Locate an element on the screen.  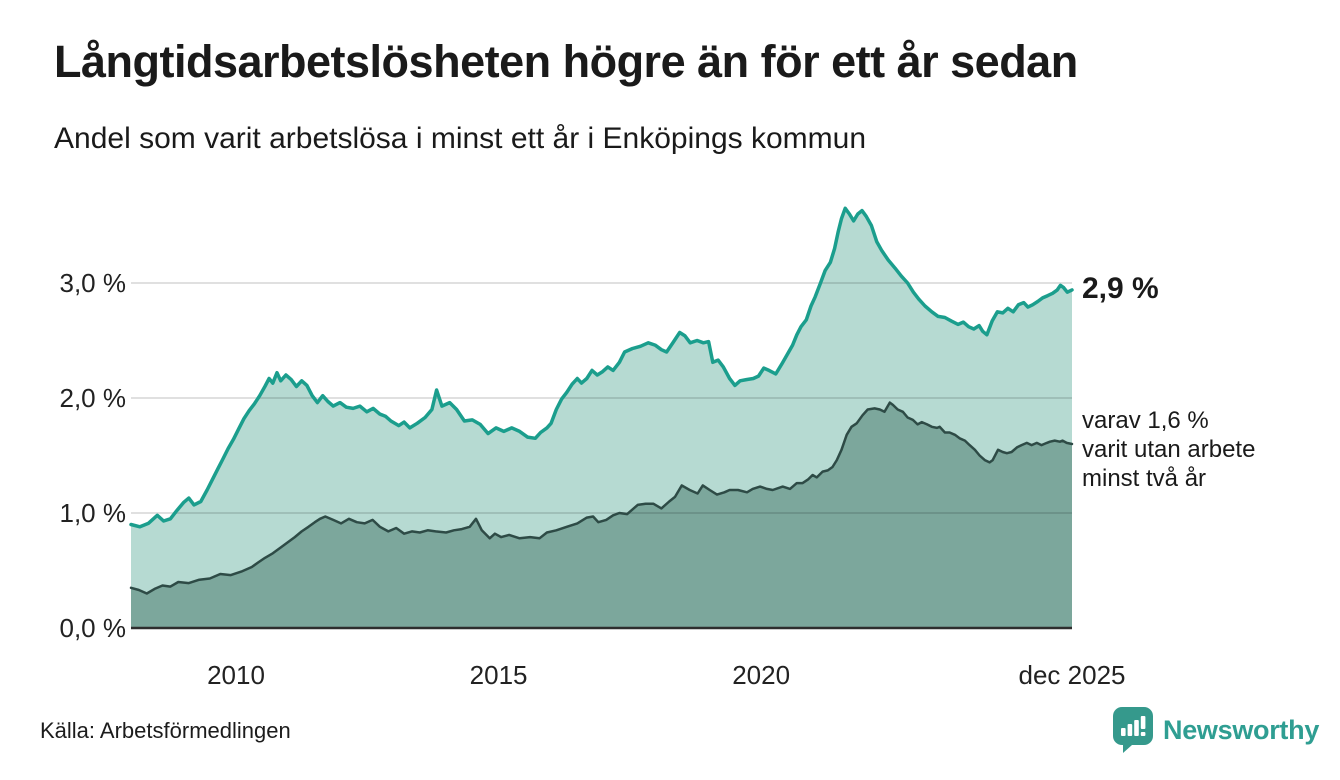
y-tick-label: 1,0 % is located at coordinates (93, 513).